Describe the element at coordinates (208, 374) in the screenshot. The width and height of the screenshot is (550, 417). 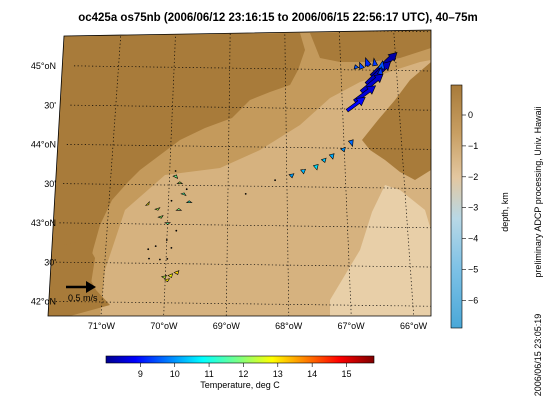
I see `temperature-tick-label: 11` at that location.